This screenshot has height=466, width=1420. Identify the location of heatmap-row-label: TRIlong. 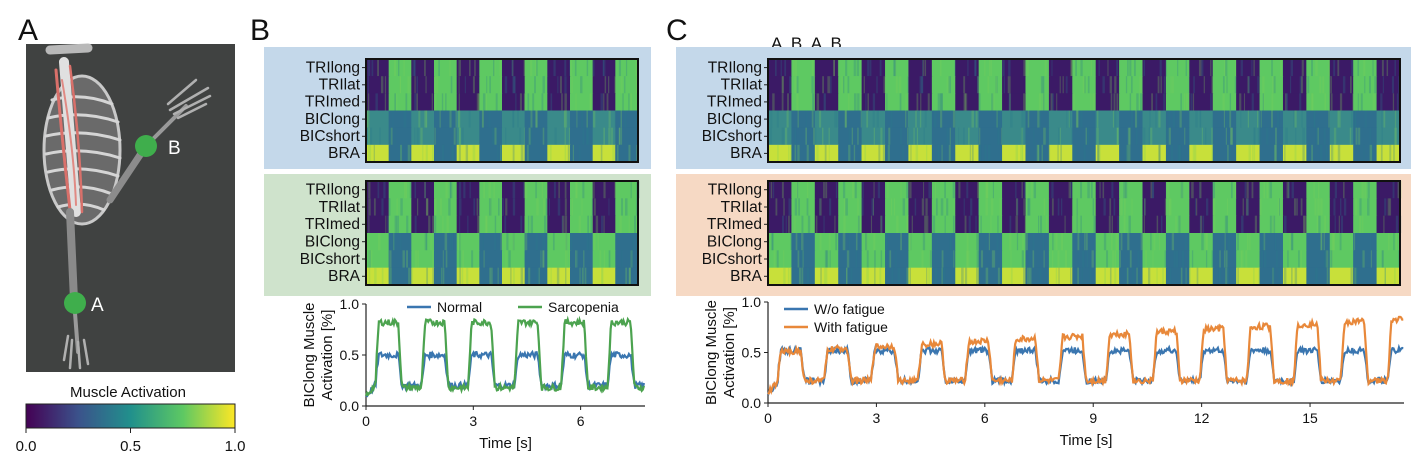
(735, 67).